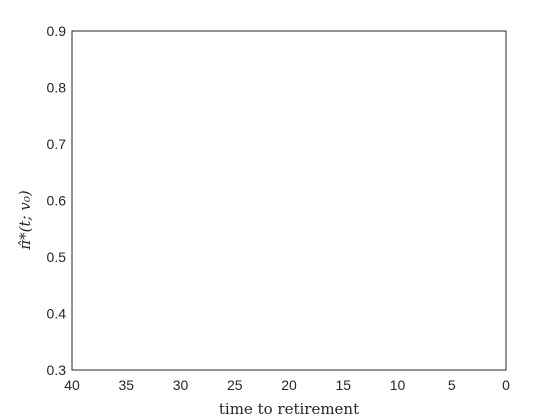  I want to click on x-tick-label: 25, so click(235, 385).